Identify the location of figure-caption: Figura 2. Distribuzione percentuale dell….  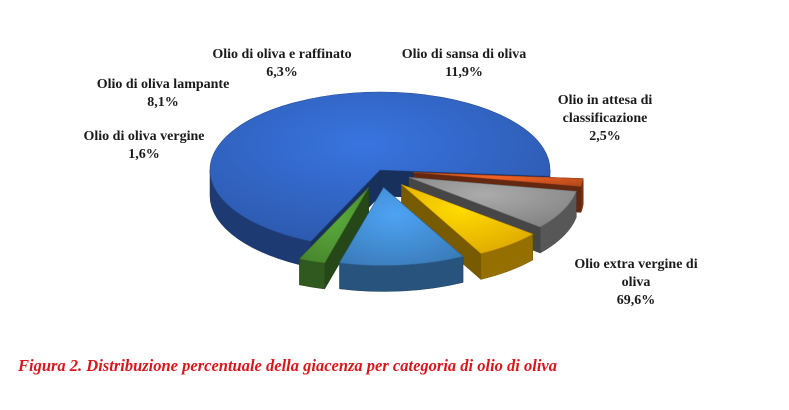
(287, 365).